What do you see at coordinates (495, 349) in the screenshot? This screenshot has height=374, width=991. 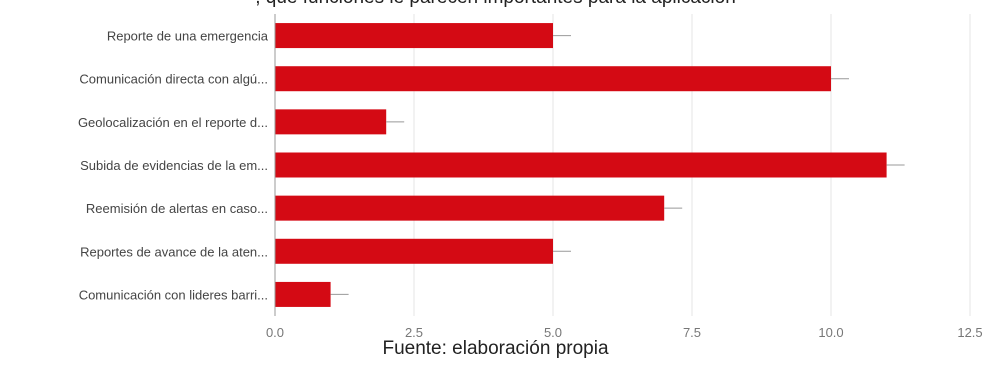 I see `source-caption: Fuente: elaboración propia` at bounding box center [495, 349].